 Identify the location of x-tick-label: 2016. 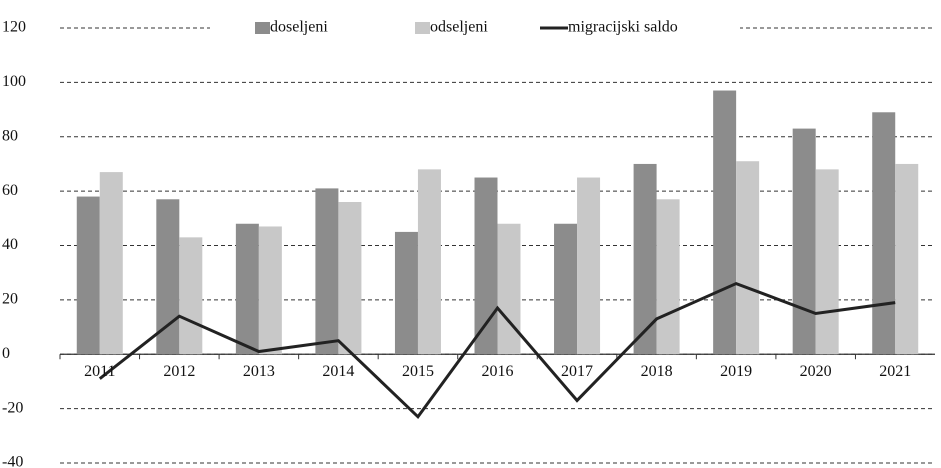
(498, 371).